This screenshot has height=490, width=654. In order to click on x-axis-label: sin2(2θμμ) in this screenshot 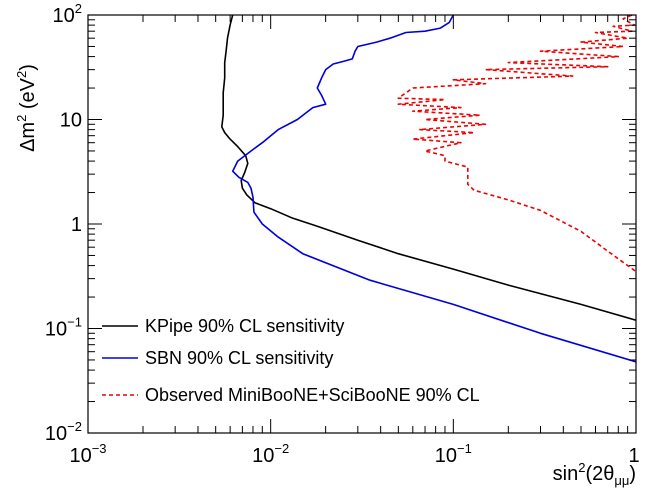, I will do `click(594, 474)`.